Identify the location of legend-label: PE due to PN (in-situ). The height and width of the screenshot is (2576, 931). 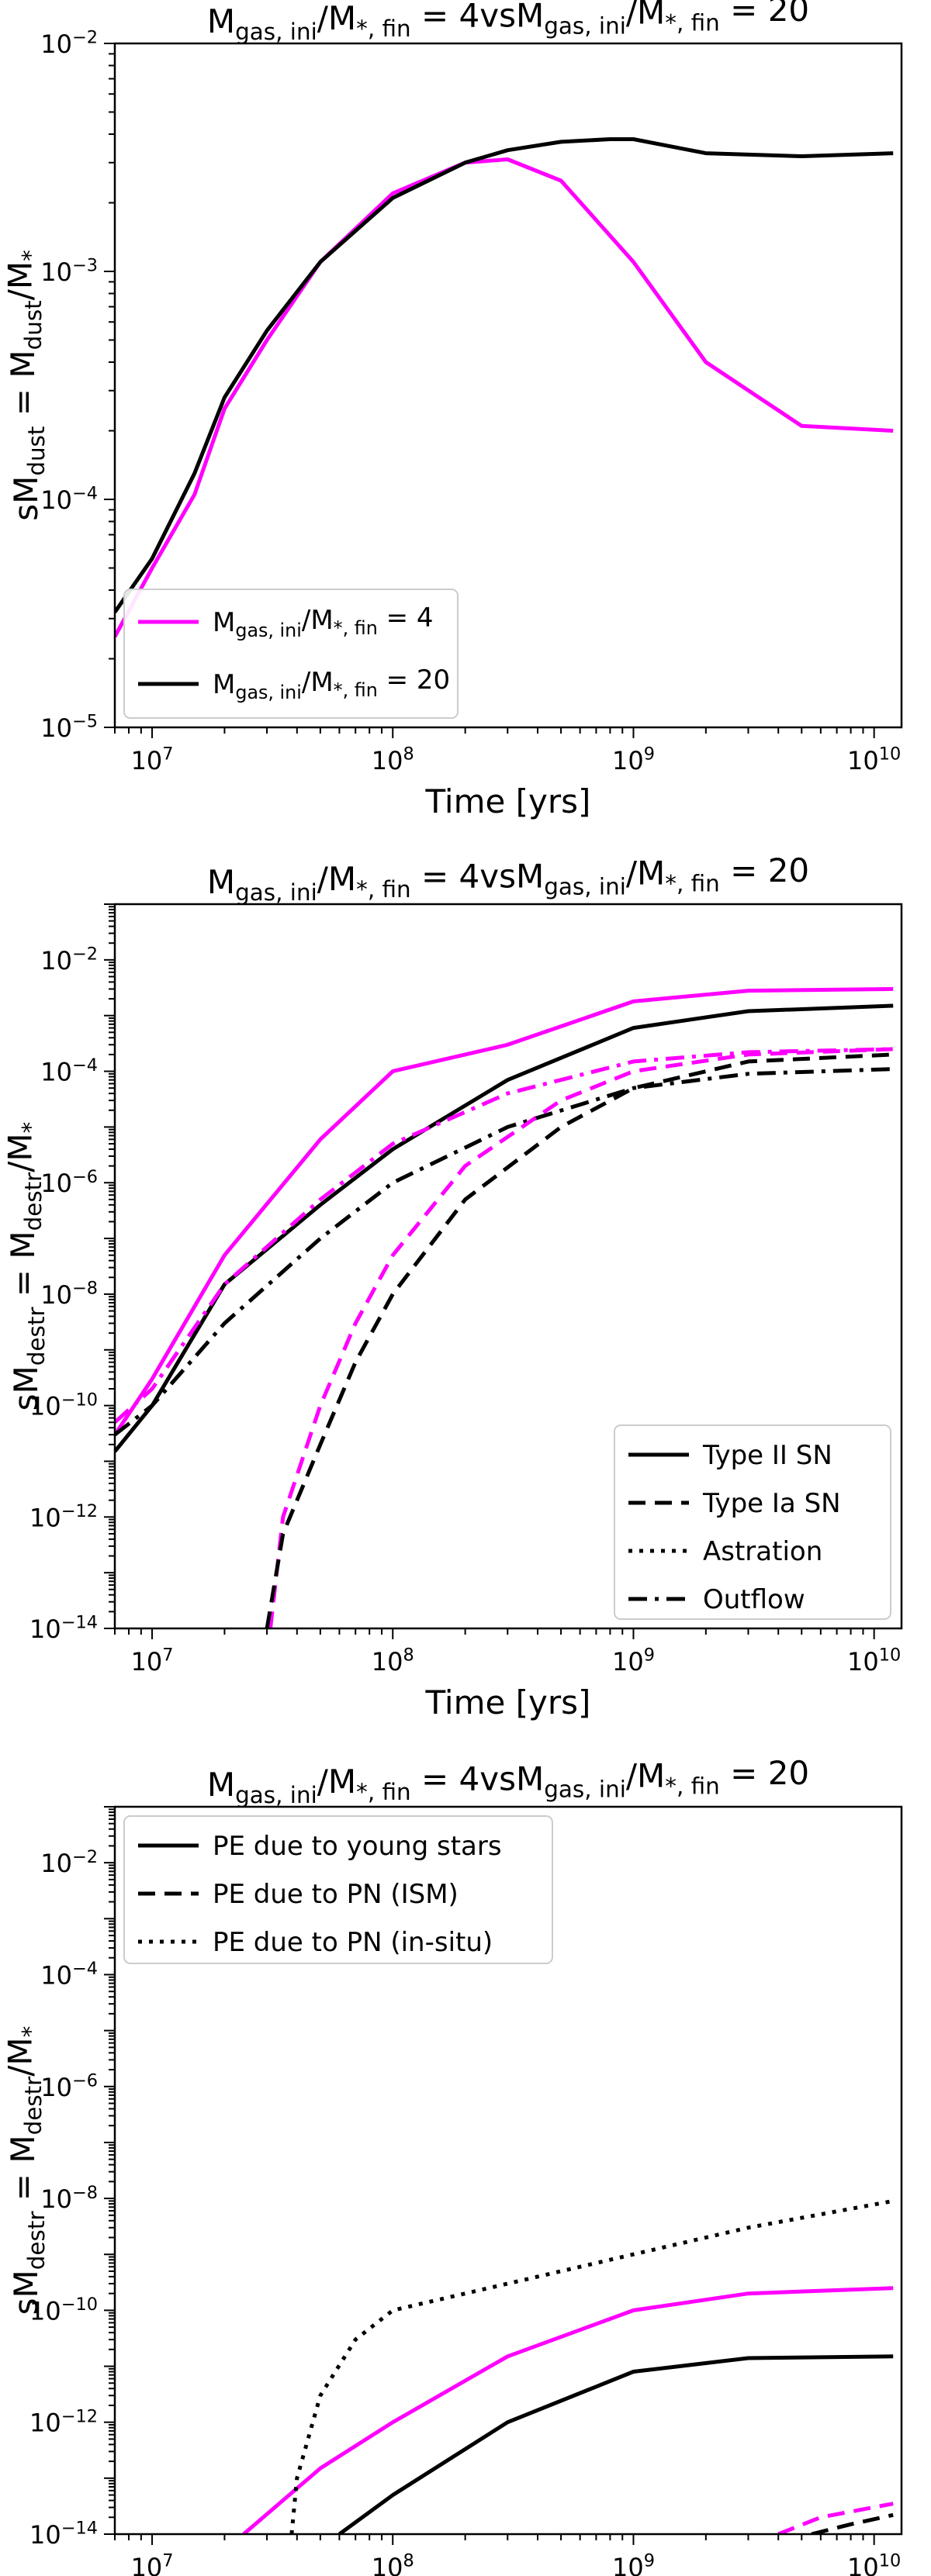
(353, 1943).